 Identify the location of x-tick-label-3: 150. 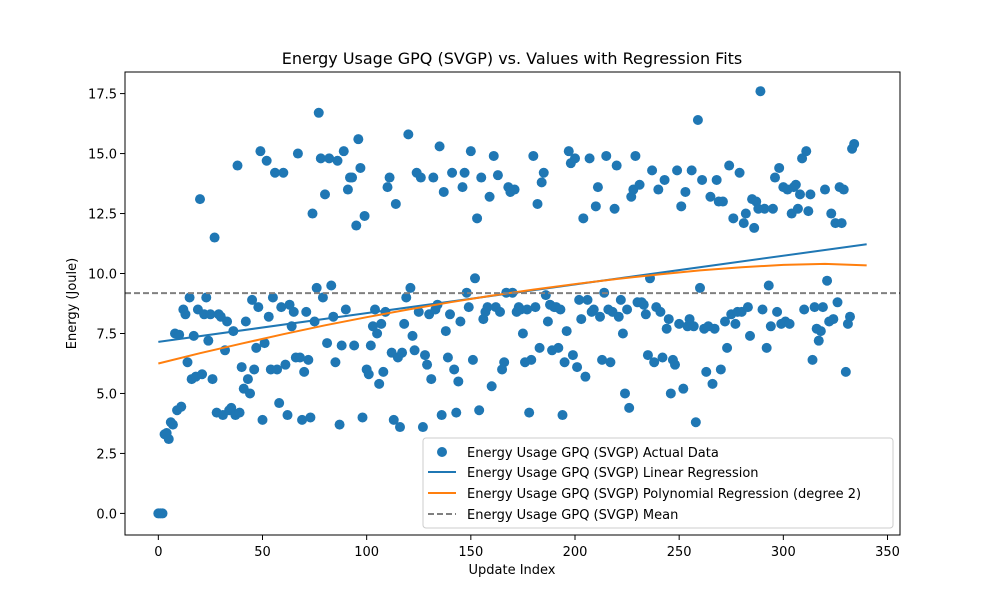
(470, 552).